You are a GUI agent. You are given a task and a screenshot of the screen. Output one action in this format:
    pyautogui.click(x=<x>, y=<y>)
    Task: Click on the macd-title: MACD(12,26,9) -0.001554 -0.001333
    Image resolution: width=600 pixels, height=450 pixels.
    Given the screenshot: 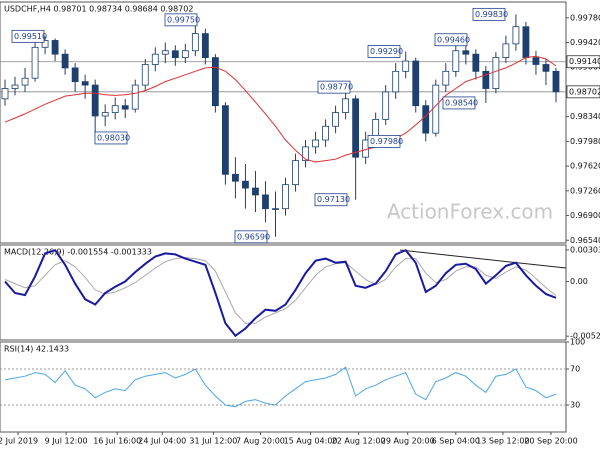 What is the action you would take?
    pyautogui.click(x=78, y=252)
    